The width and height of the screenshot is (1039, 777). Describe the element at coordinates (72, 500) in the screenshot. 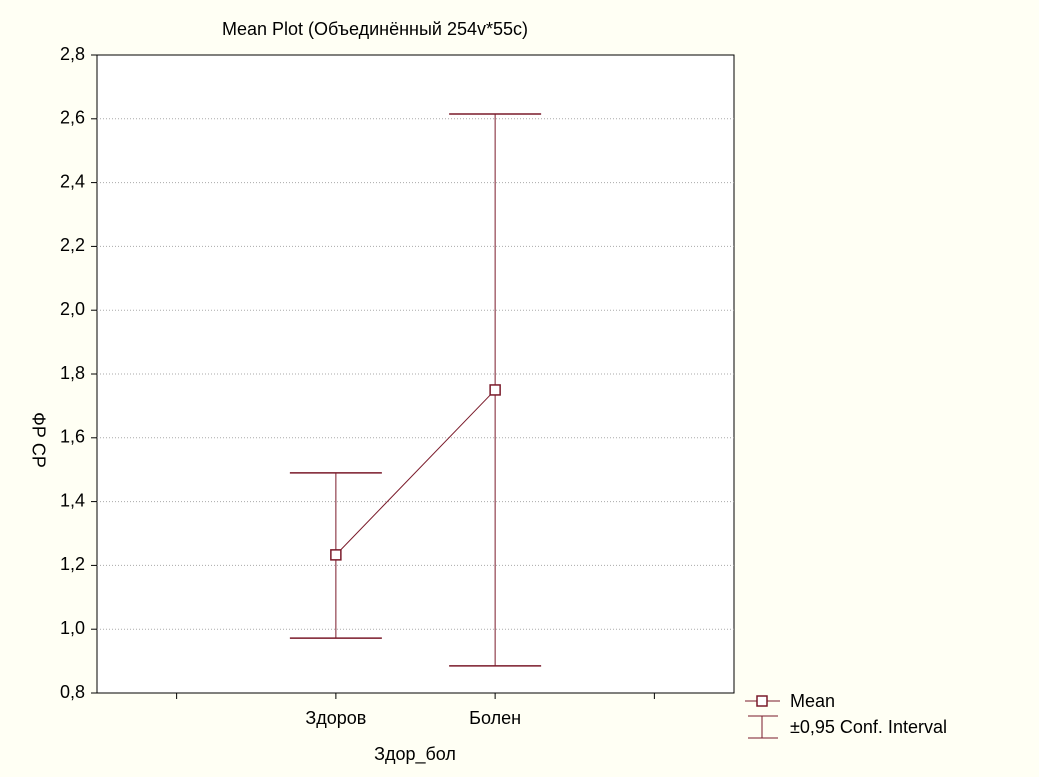

I see `y-tick-label: 1,4` at that location.